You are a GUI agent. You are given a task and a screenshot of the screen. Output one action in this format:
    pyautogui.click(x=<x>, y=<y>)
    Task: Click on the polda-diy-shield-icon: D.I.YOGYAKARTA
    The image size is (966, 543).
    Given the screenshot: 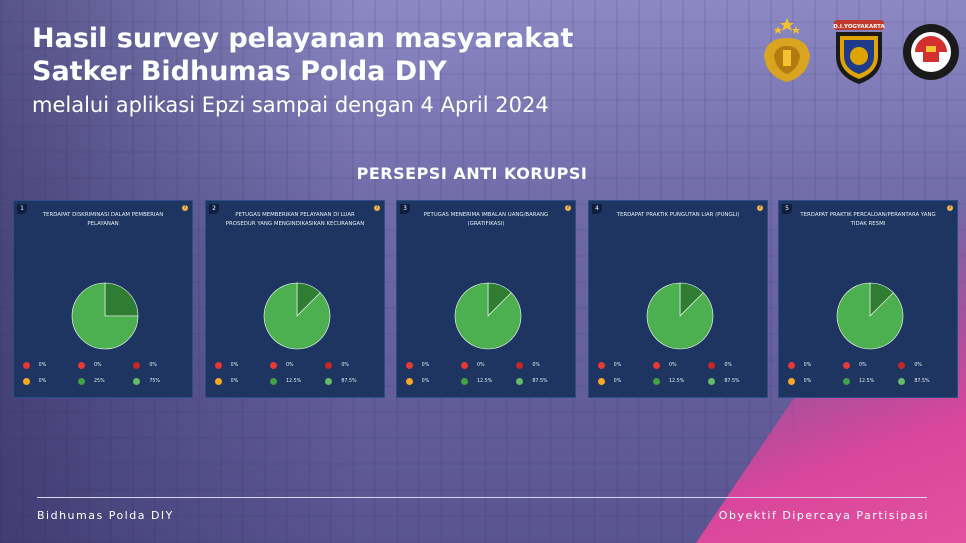 What is the action you would take?
    pyautogui.click(x=859, y=52)
    